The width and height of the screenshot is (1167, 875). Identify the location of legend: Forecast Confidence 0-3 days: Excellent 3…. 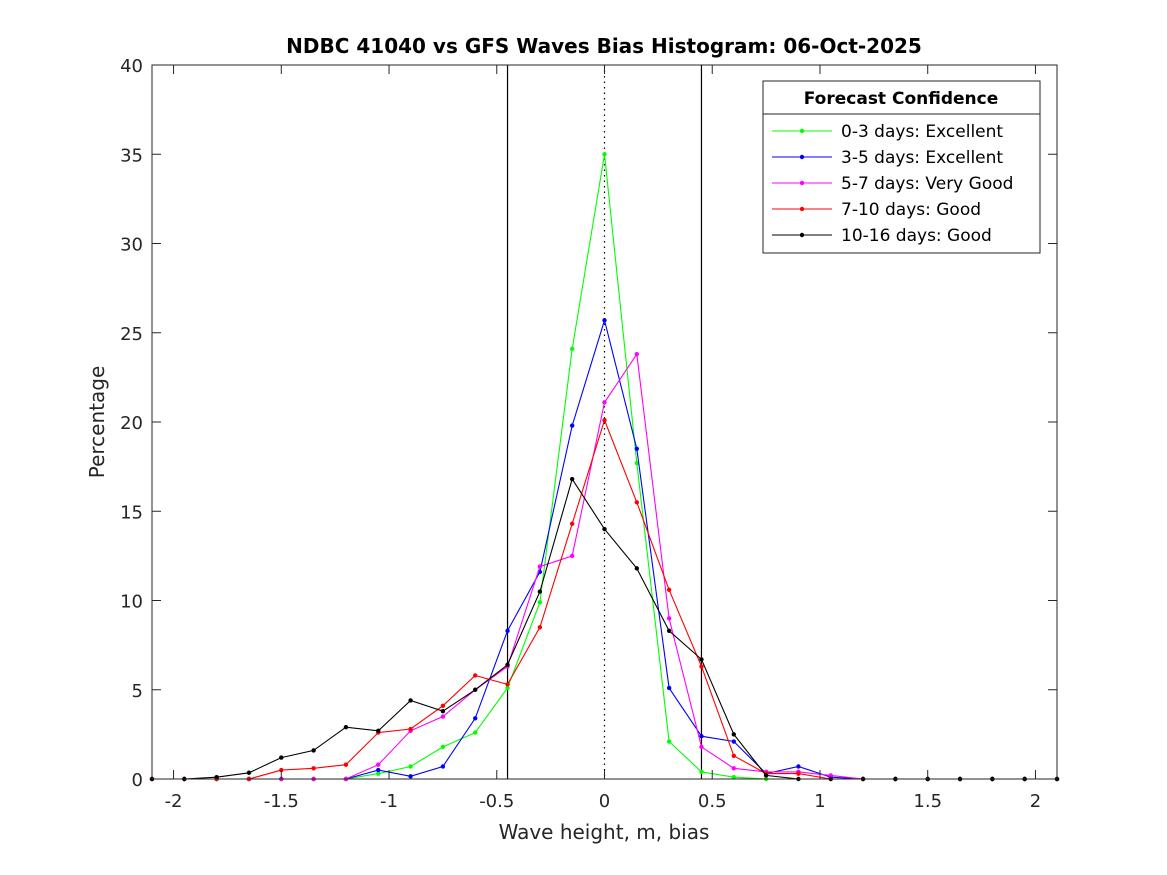
(901, 167).